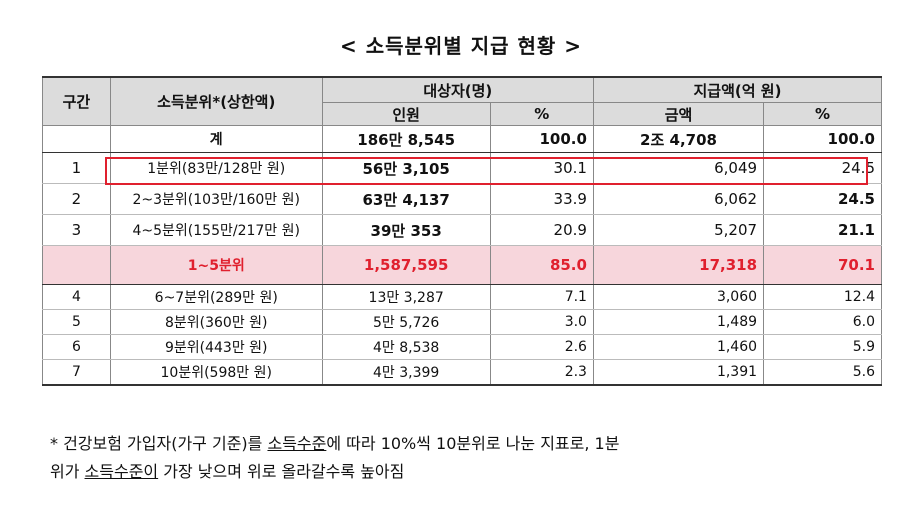 This screenshot has width=922, height=512. Describe the element at coordinates (76, 265) in the screenshot. I see `subtotal-seg` at that location.